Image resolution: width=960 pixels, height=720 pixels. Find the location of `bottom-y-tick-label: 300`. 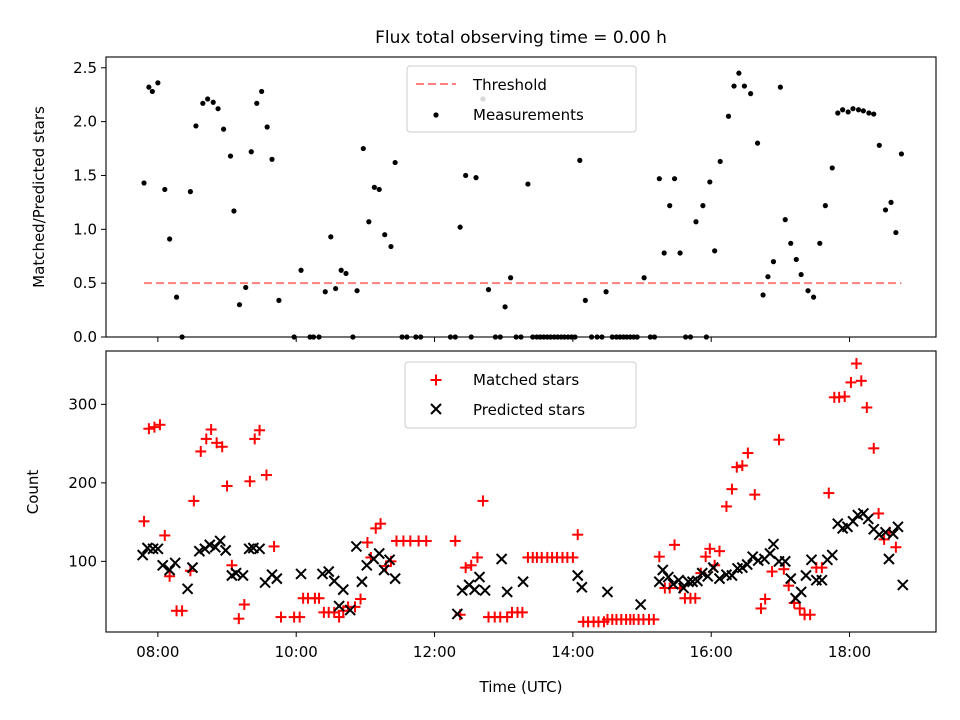

bottom-y-tick-label: 300 is located at coordinates (82, 404).